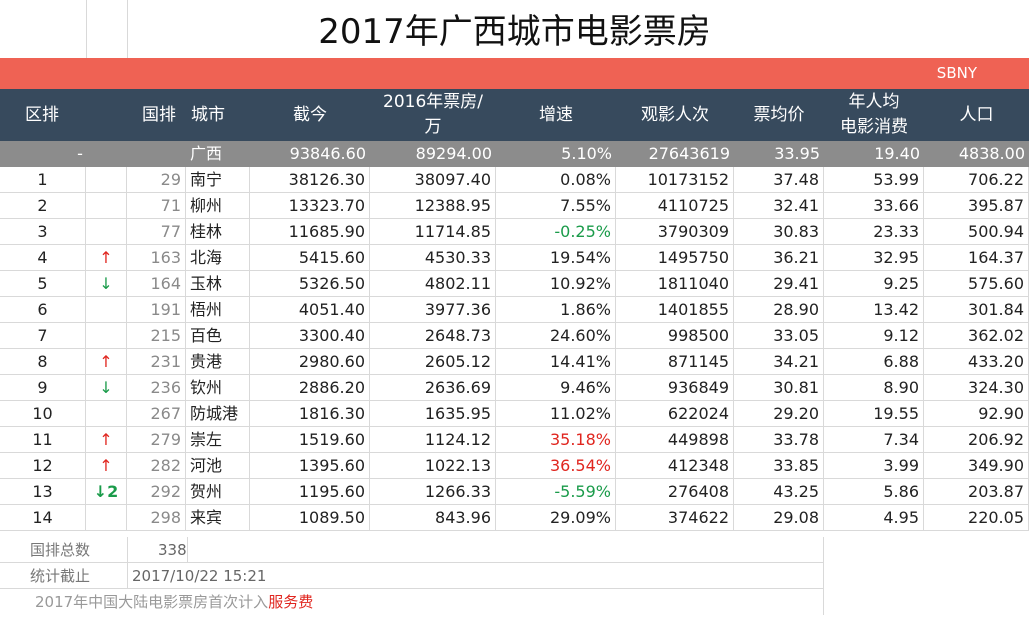 The height and width of the screenshot is (619, 1029). What do you see at coordinates (675, 414) in the screenshot?
I see `viewers-cell: 622024` at bounding box center [675, 414].